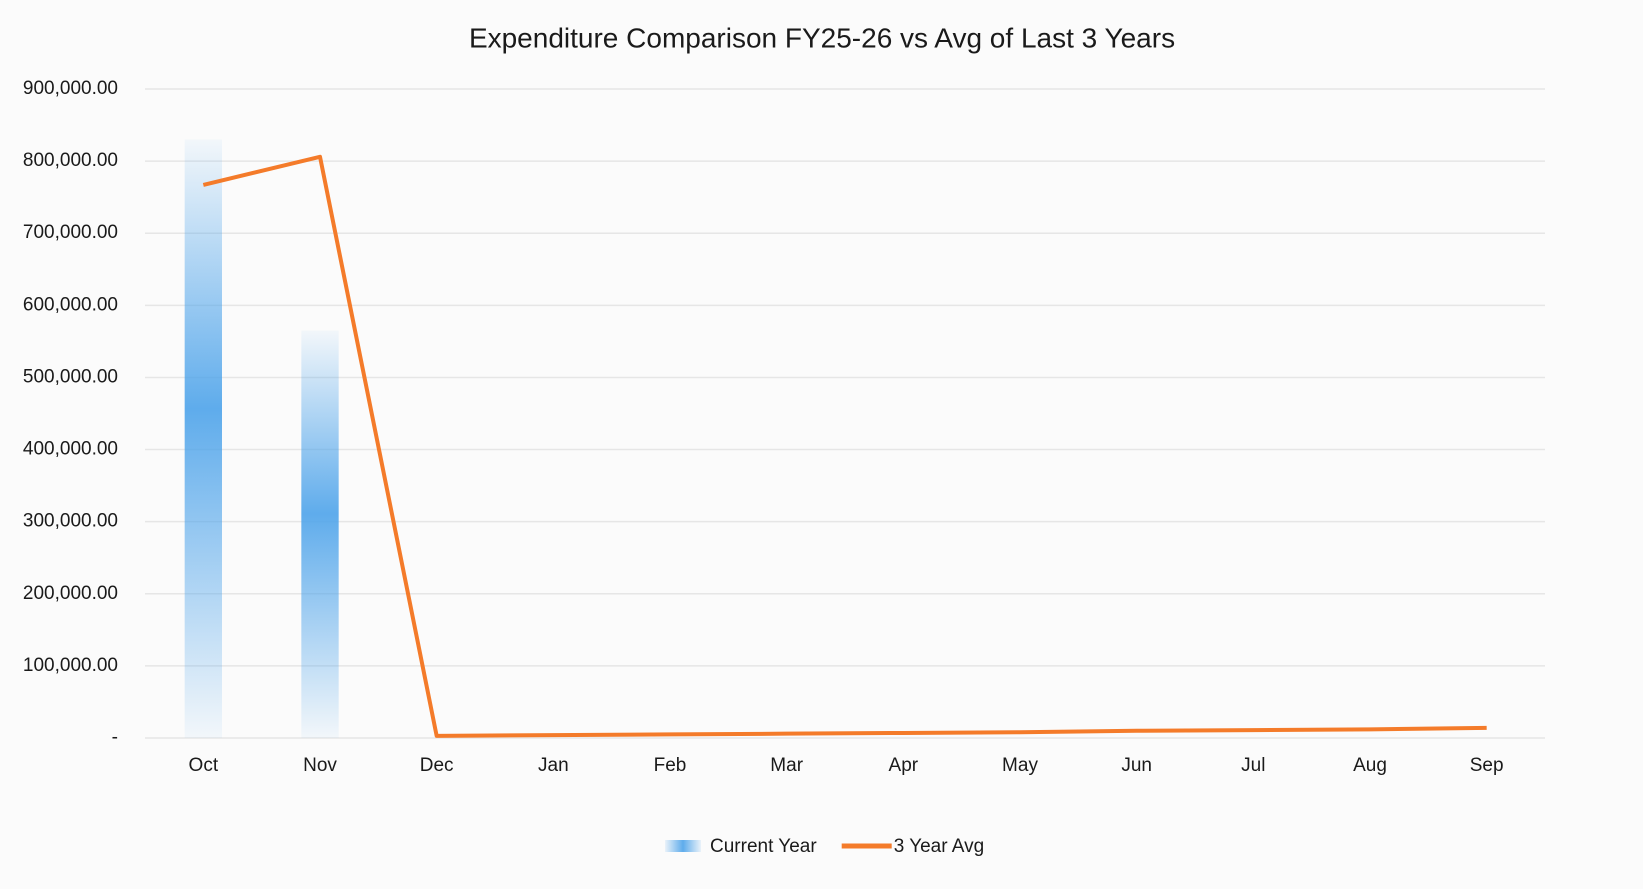  Describe the element at coordinates (70, 521) in the screenshot. I see `y-tick-label: 300,000.00` at that location.